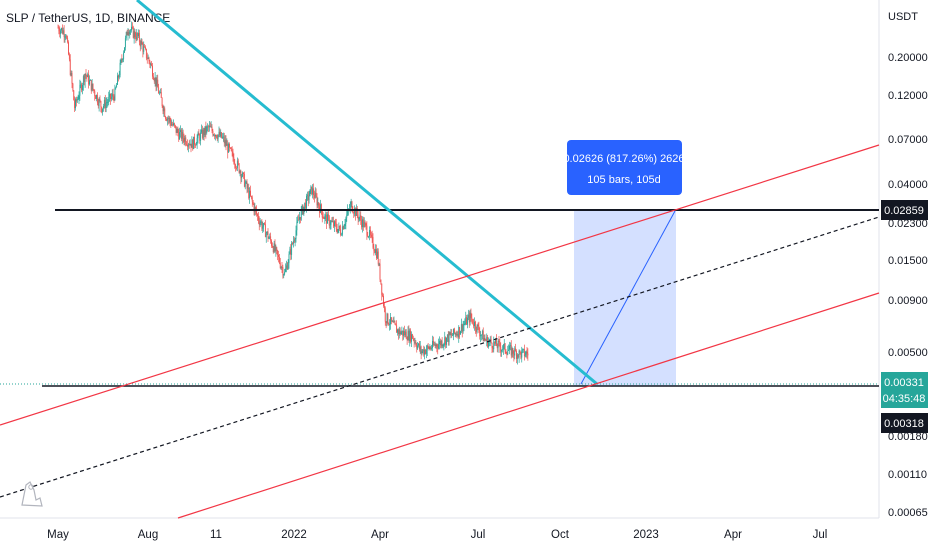 This screenshot has width=932, height=550. What do you see at coordinates (58, 535) in the screenshot?
I see `x-tick-label: May` at bounding box center [58, 535].